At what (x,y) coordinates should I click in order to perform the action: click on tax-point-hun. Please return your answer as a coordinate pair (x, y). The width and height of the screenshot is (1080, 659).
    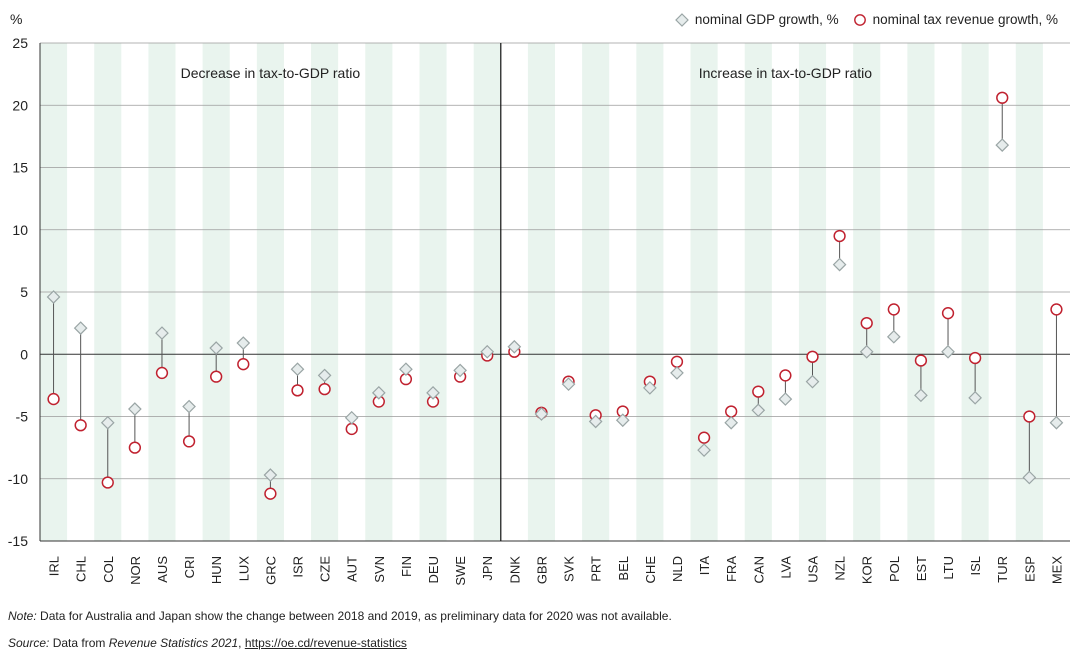
    Looking at the image, I should click on (216, 376).